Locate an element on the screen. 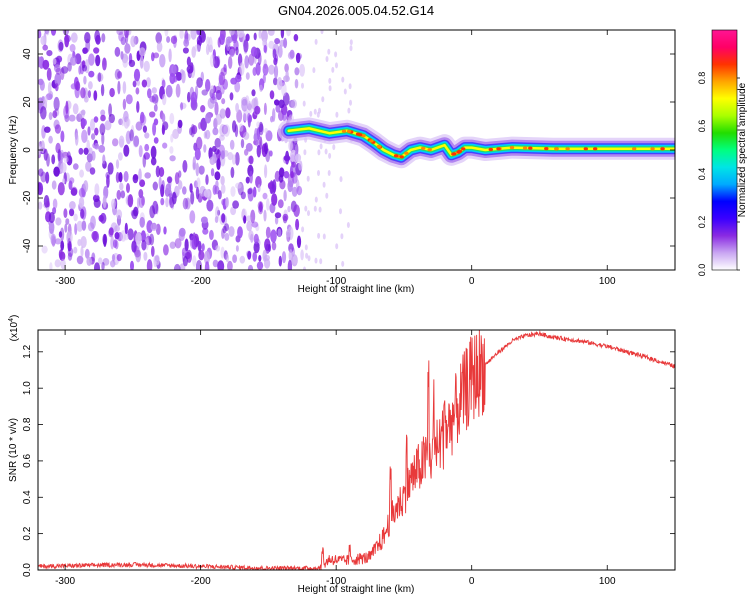  heatmap-x-tick-label: 0 is located at coordinates (472, 281).